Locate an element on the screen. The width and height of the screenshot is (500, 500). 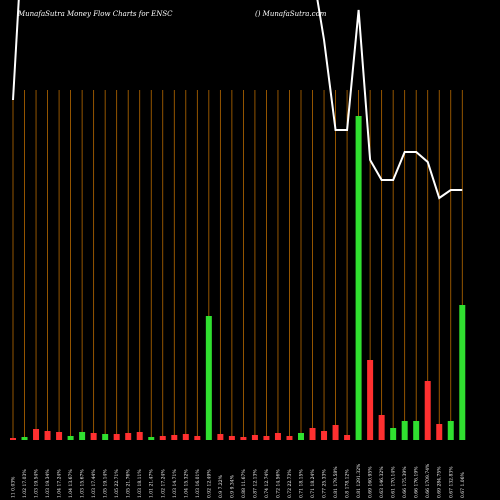
x-tick-label: 0.72 14.56% is located at coordinates (278, 483).